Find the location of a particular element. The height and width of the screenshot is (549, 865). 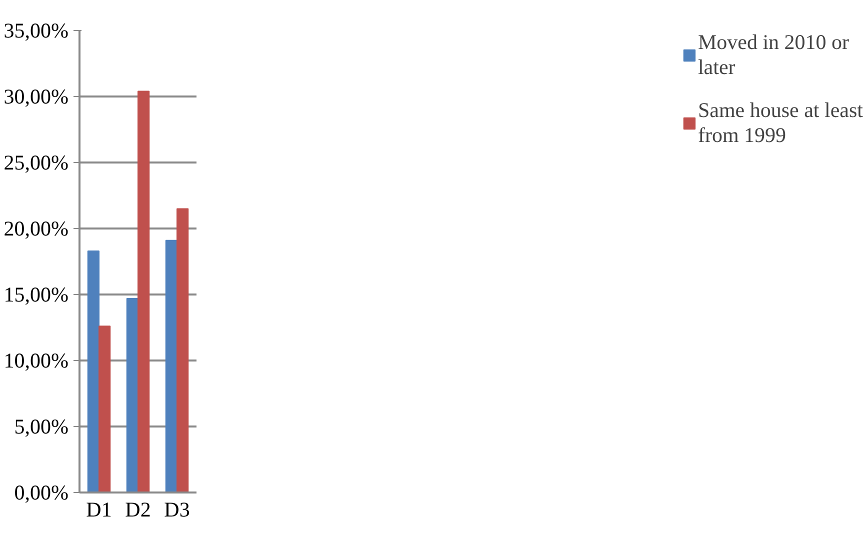

y-tick-label: 25,00% is located at coordinates (36, 162).